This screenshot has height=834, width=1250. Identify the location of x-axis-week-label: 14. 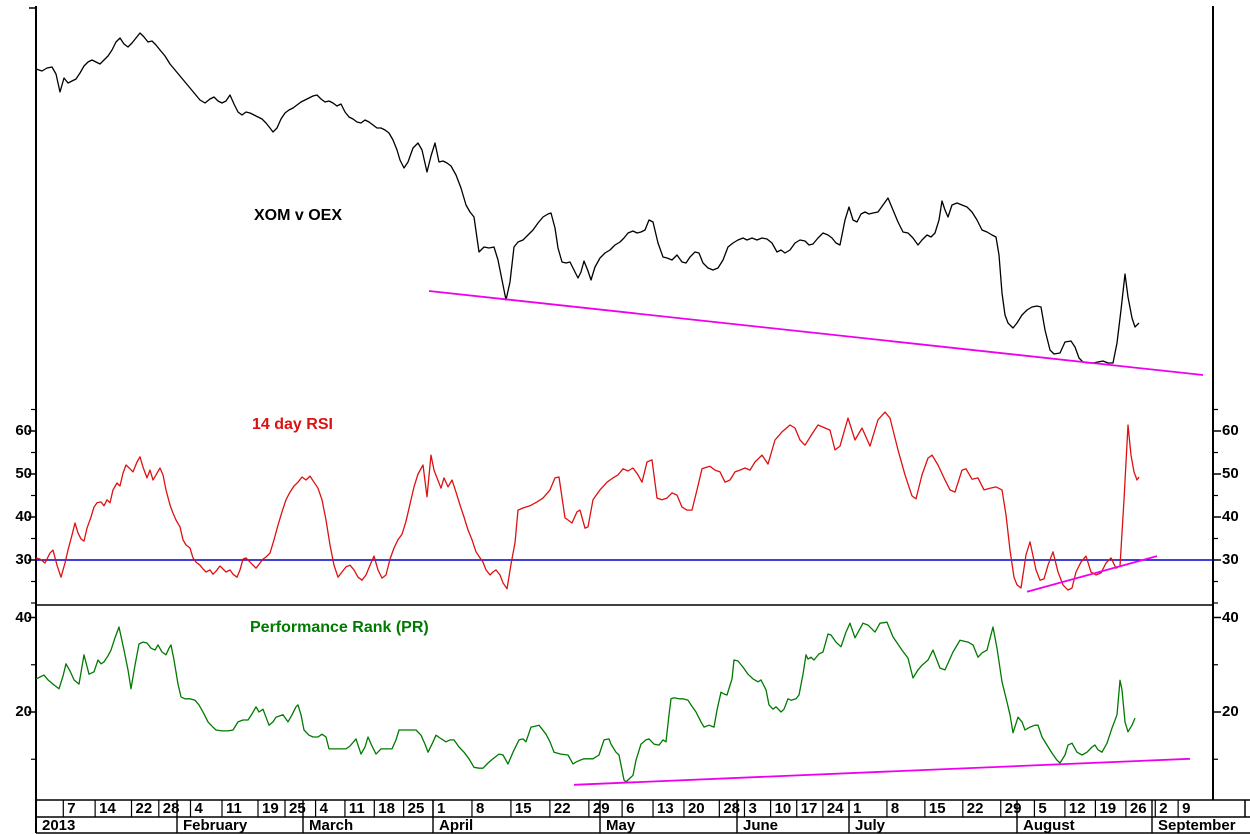
(107, 808).